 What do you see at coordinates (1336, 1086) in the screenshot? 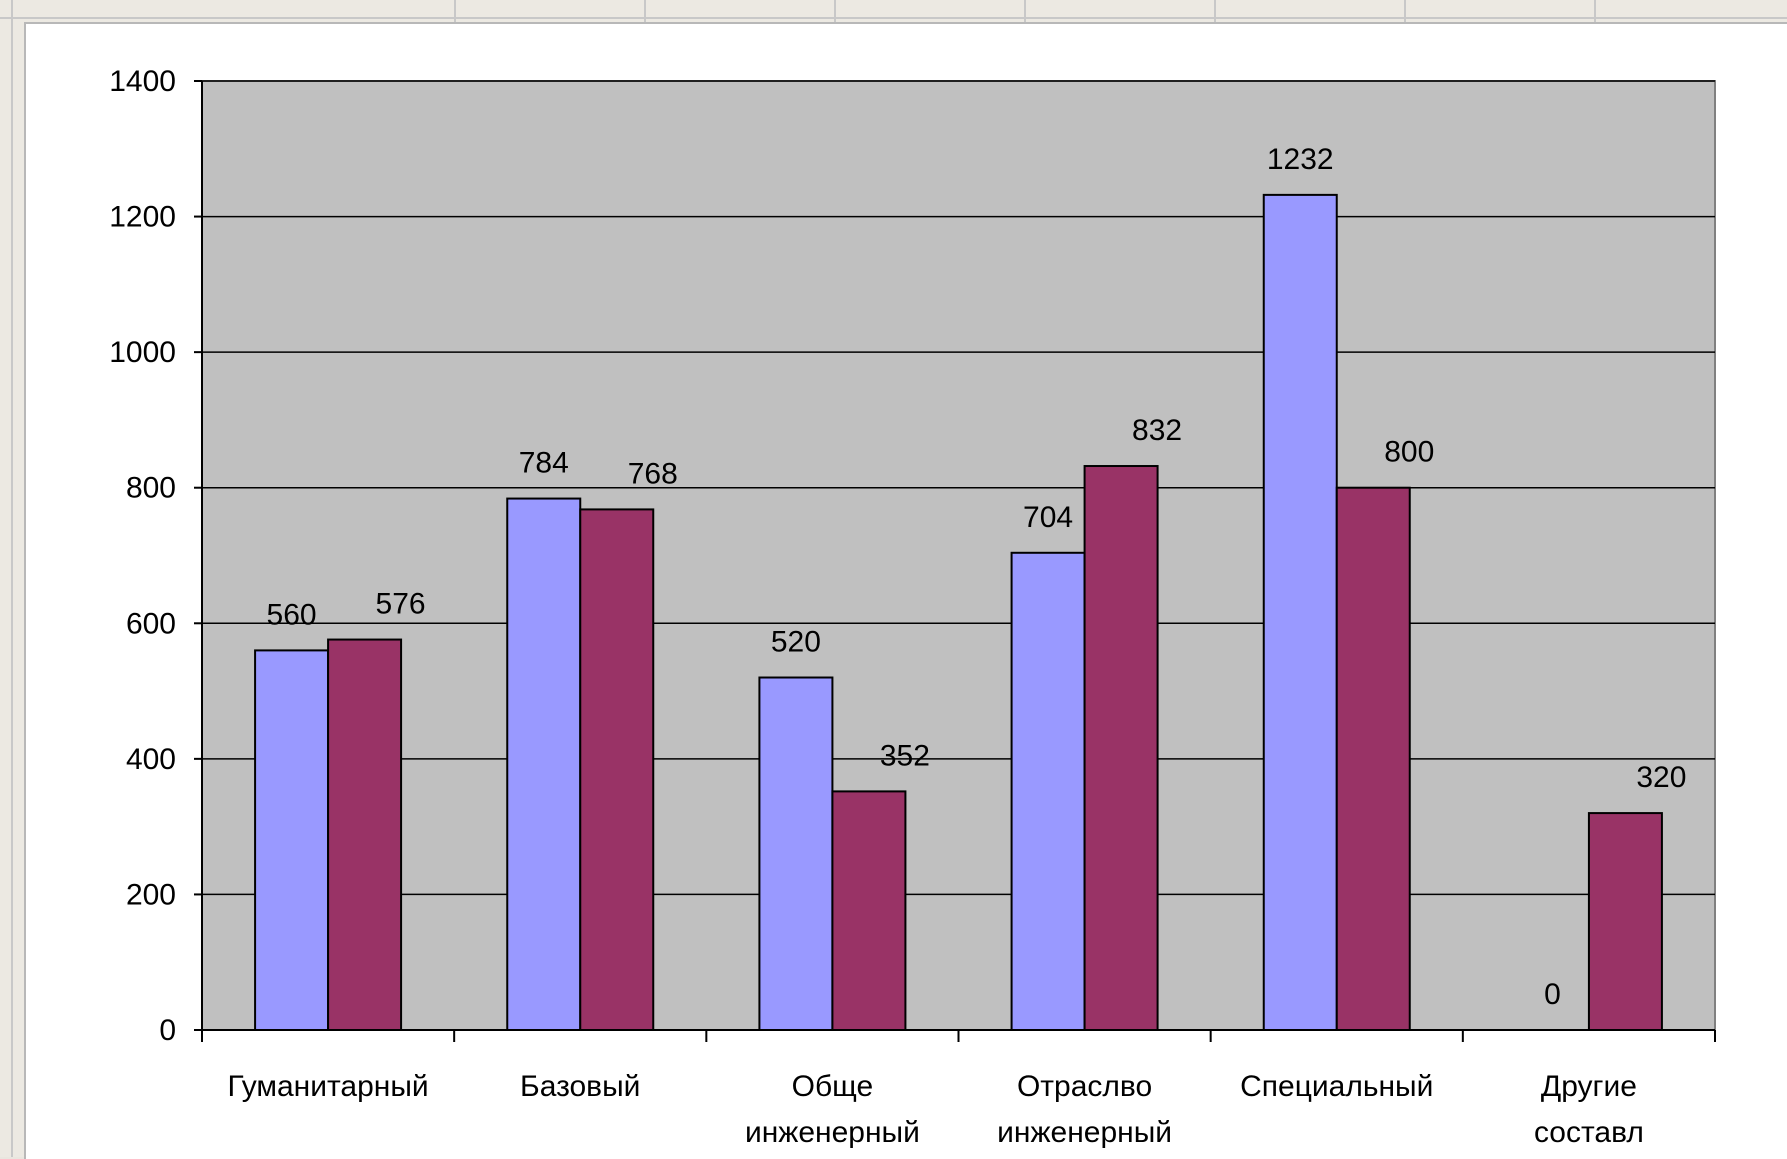
I see `x-tick-label: Специальный` at bounding box center [1336, 1086].